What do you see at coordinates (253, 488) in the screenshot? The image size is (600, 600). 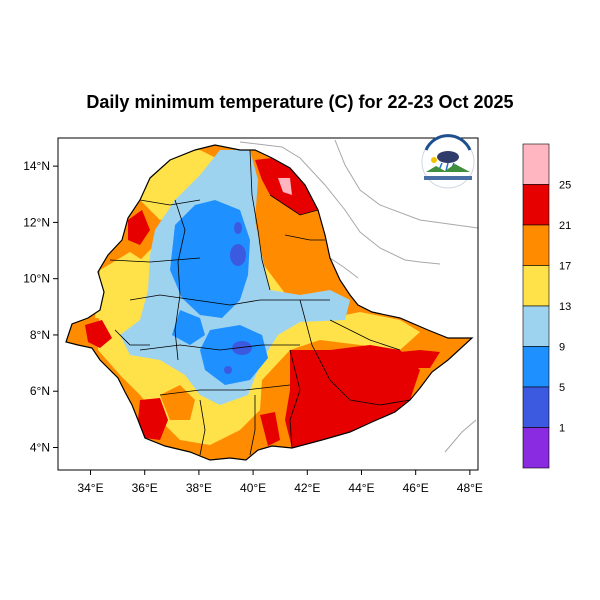 I see `x-tick-label: 40°E` at bounding box center [253, 488].